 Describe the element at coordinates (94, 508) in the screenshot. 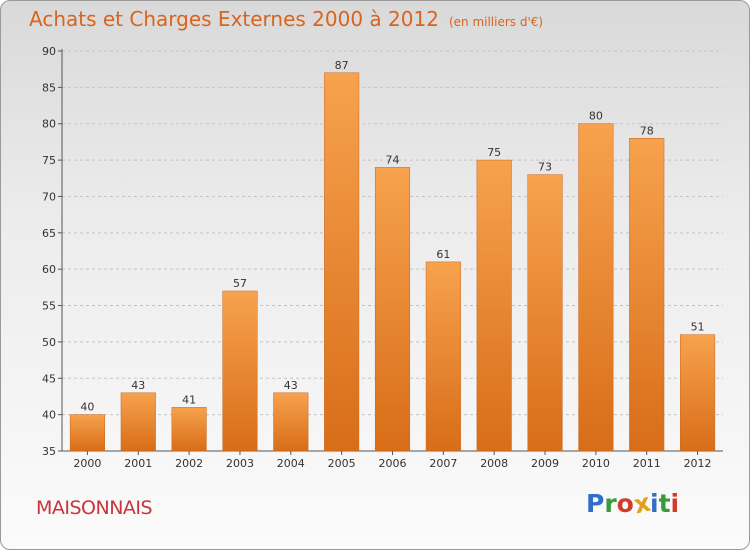

I see `commune-name: MAISONNAIS` at that location.